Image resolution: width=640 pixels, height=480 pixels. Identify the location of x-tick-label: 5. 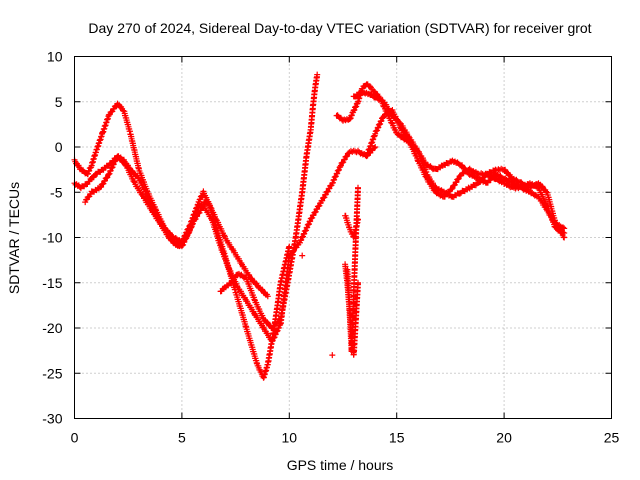
(182, 438).